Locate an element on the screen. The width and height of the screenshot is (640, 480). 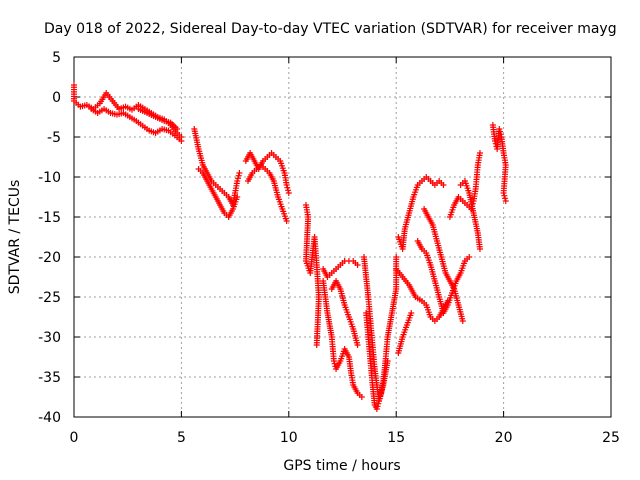
y-tick-label: -5 is located at coordinates (54, 138).